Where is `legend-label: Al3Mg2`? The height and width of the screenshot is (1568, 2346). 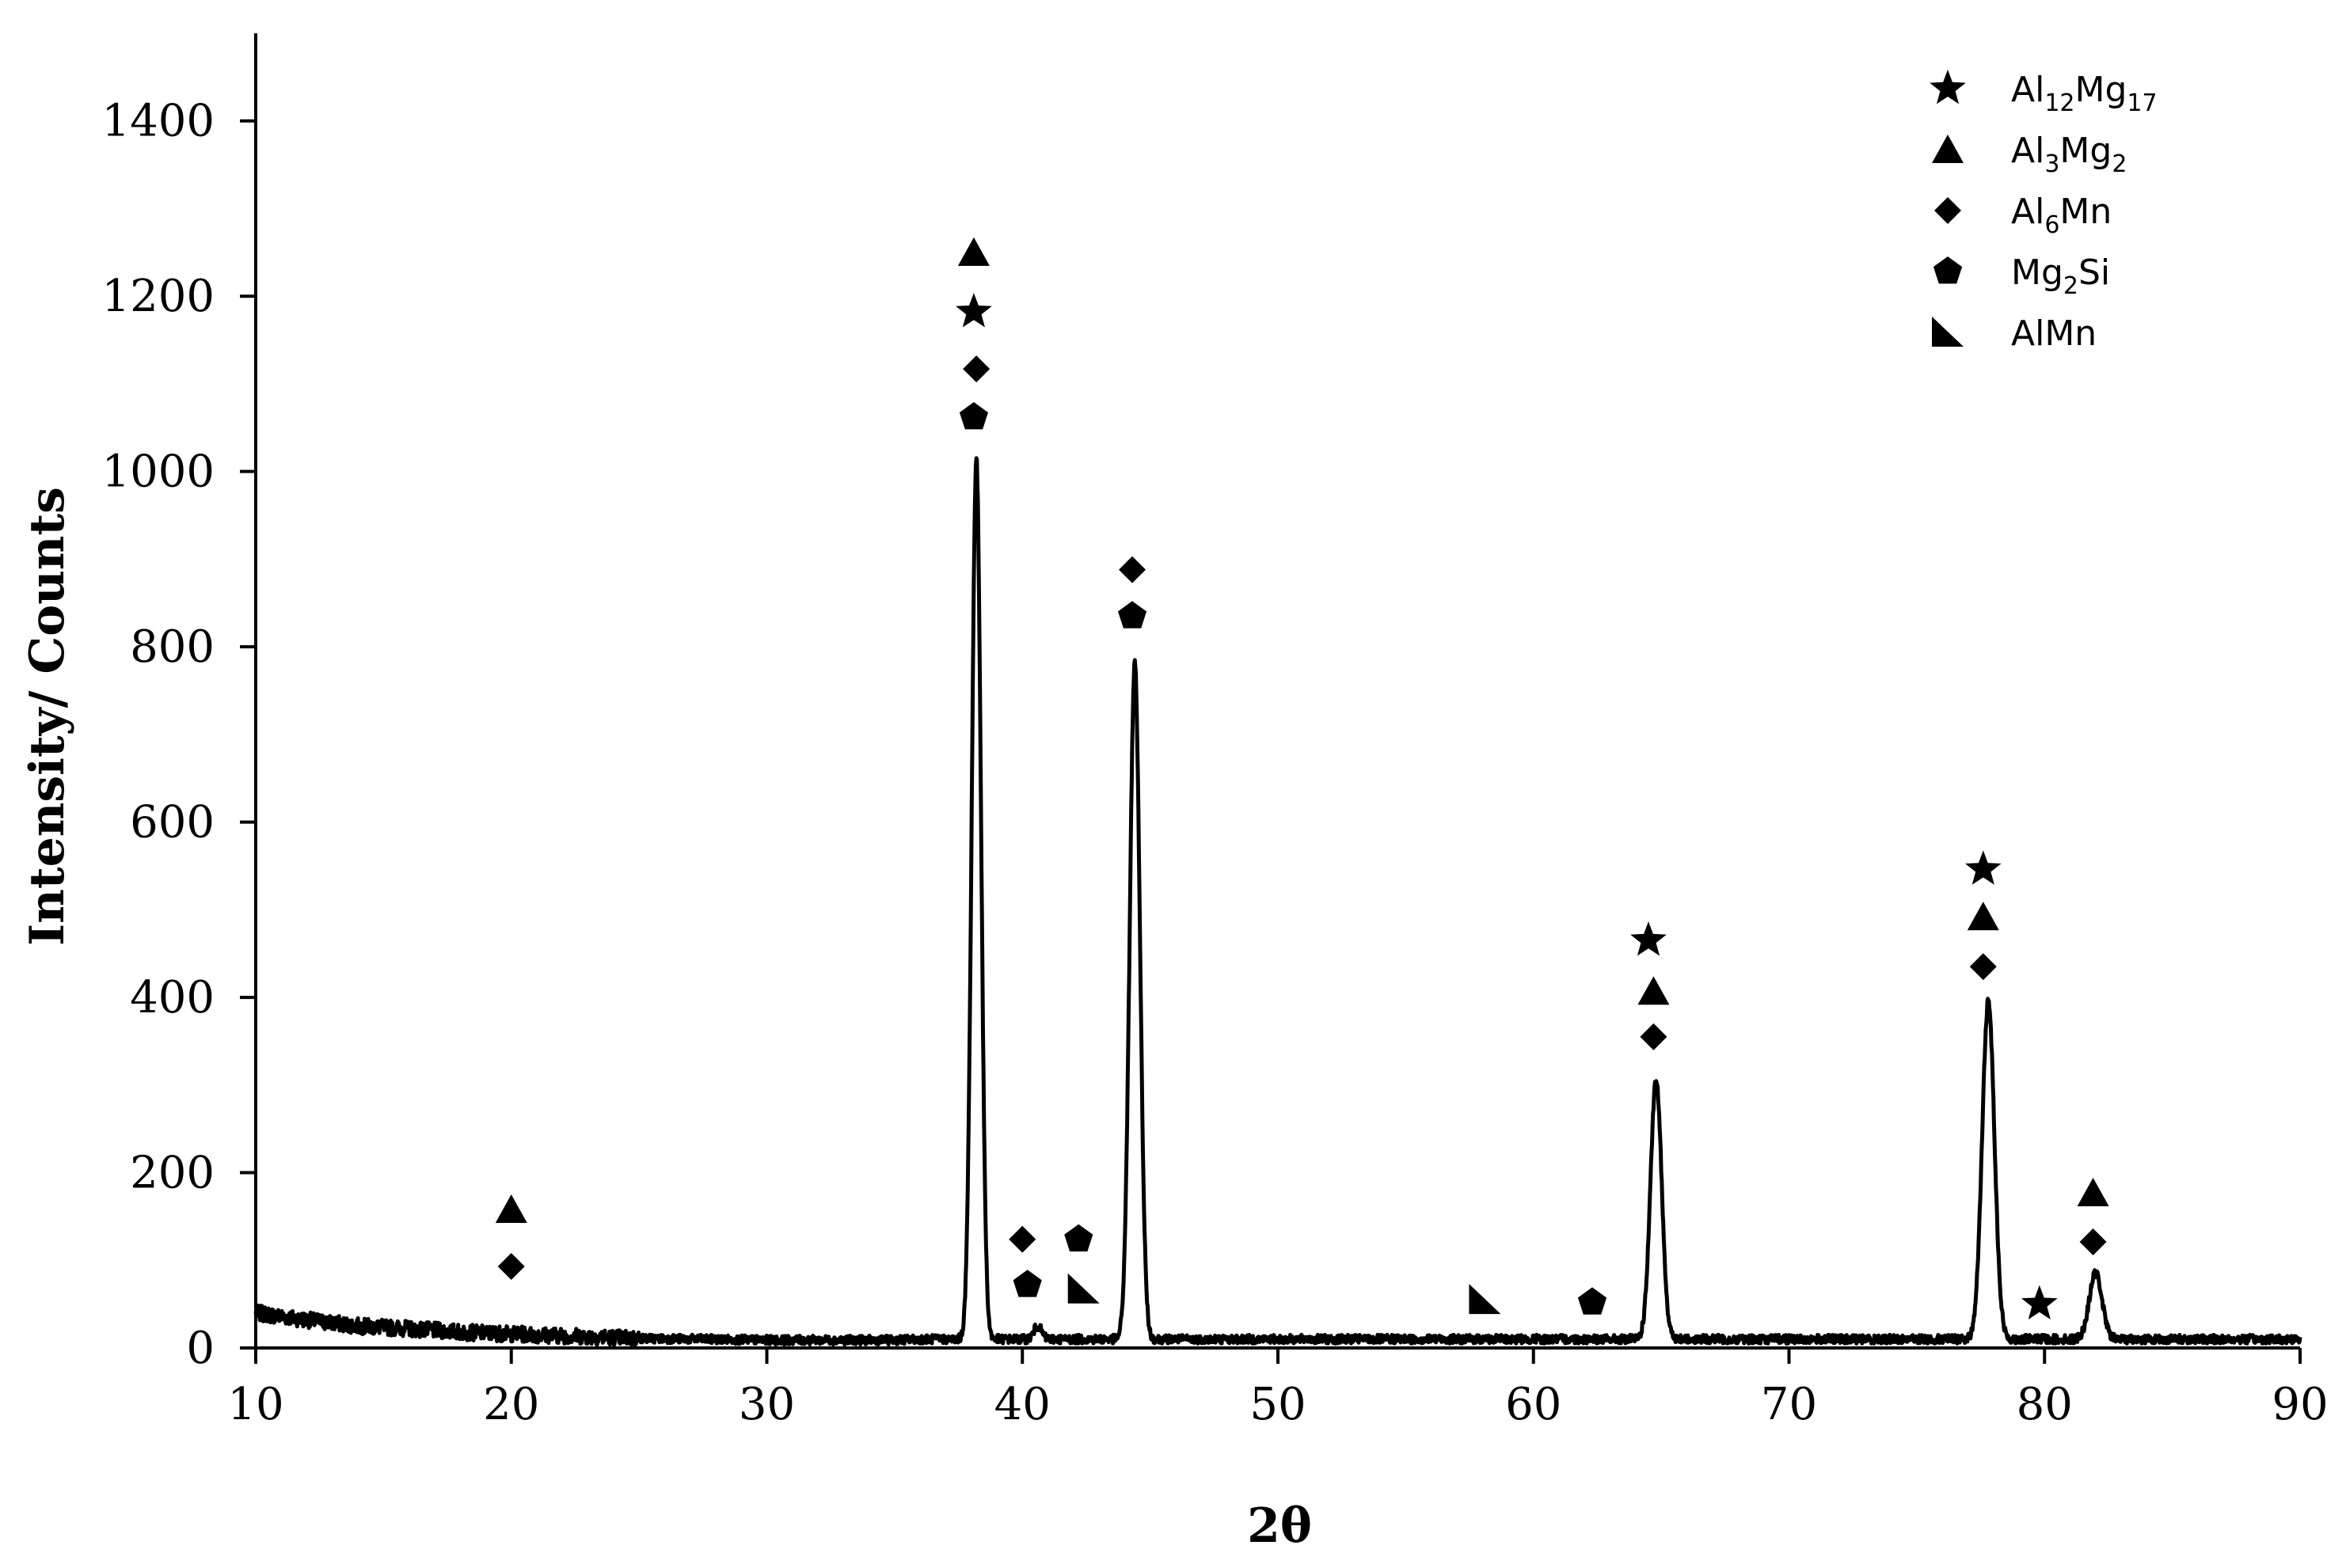
legend-label: Al3Mg2 is located at coordinates (2069, 154).